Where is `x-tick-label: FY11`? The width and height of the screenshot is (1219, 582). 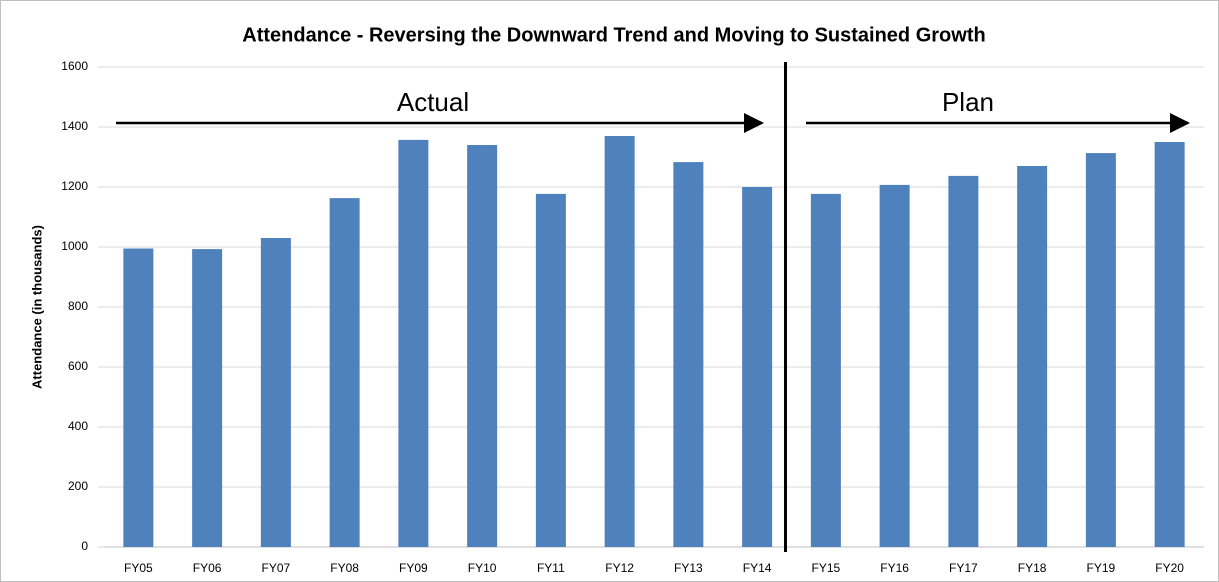 x-tick-label: FY11 is located at coordinates (551, 568).